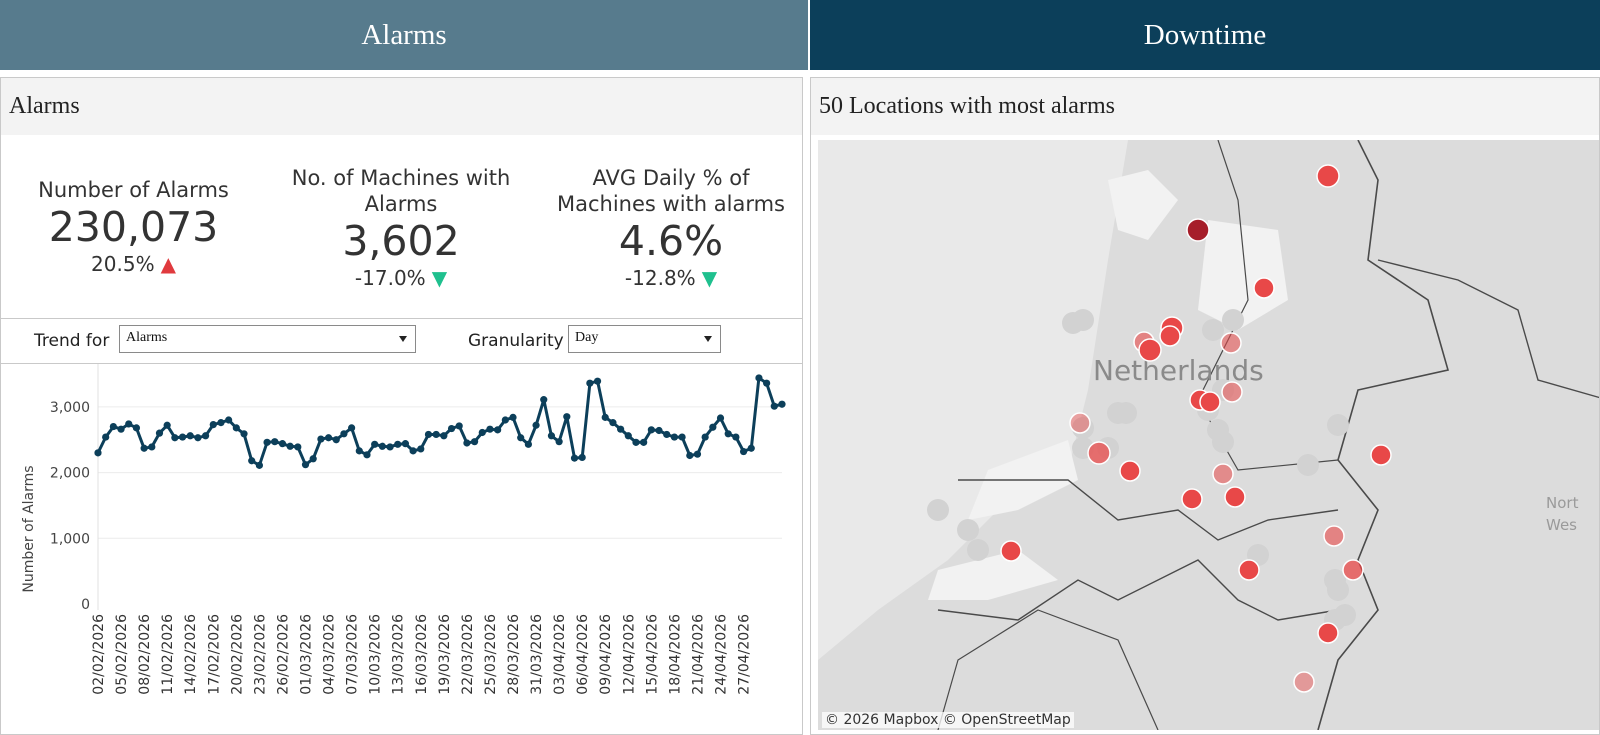 This screenshot has width=1600, height=735. Describe the element at coordinates (85, 605) in the screenshot. I see `y-tick-label: 0` at that location.